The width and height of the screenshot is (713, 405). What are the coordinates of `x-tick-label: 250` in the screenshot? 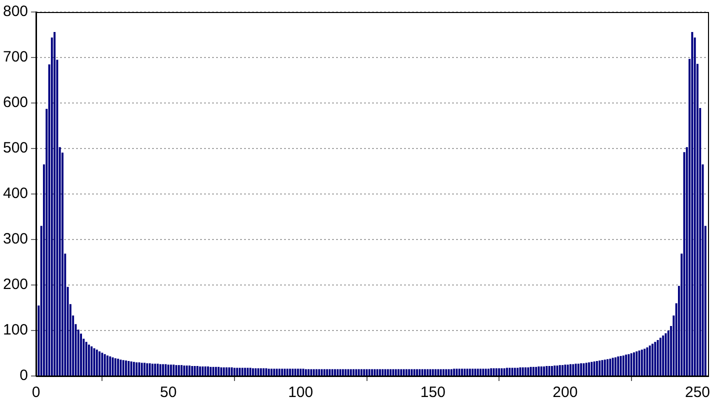 It's located at (697, 393).